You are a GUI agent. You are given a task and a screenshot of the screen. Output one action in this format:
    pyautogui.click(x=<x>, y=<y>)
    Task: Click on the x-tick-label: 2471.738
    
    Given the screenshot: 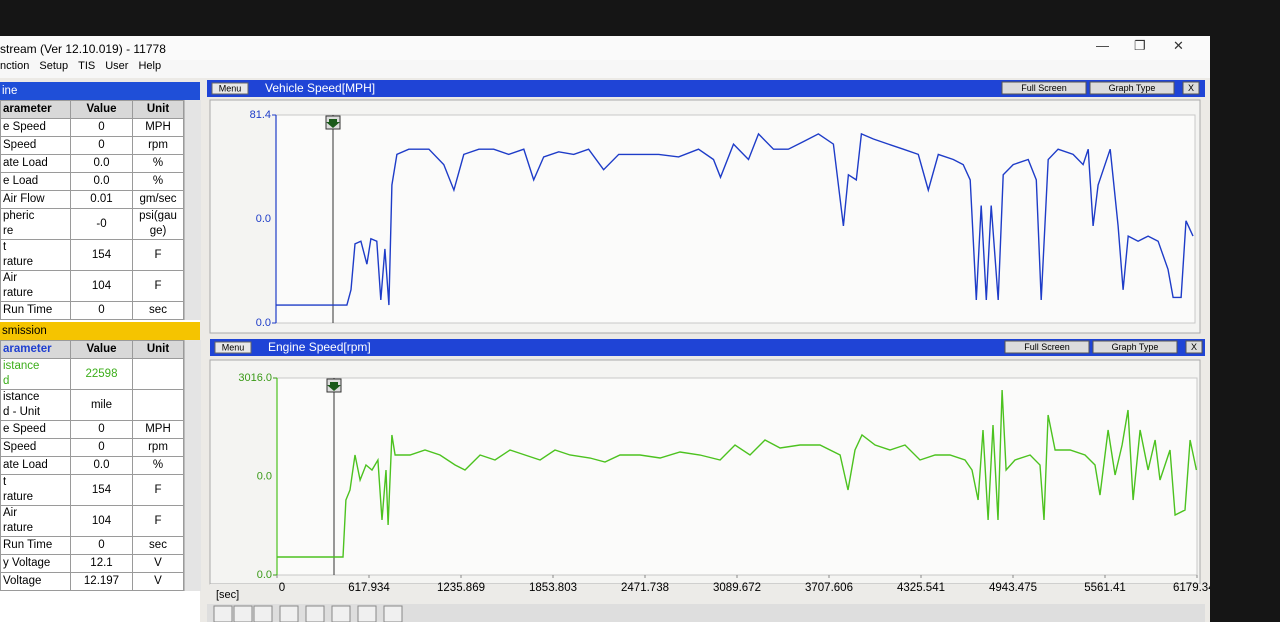 What is the action you would take?
    pyautogui.click(x=645, y=588)
    